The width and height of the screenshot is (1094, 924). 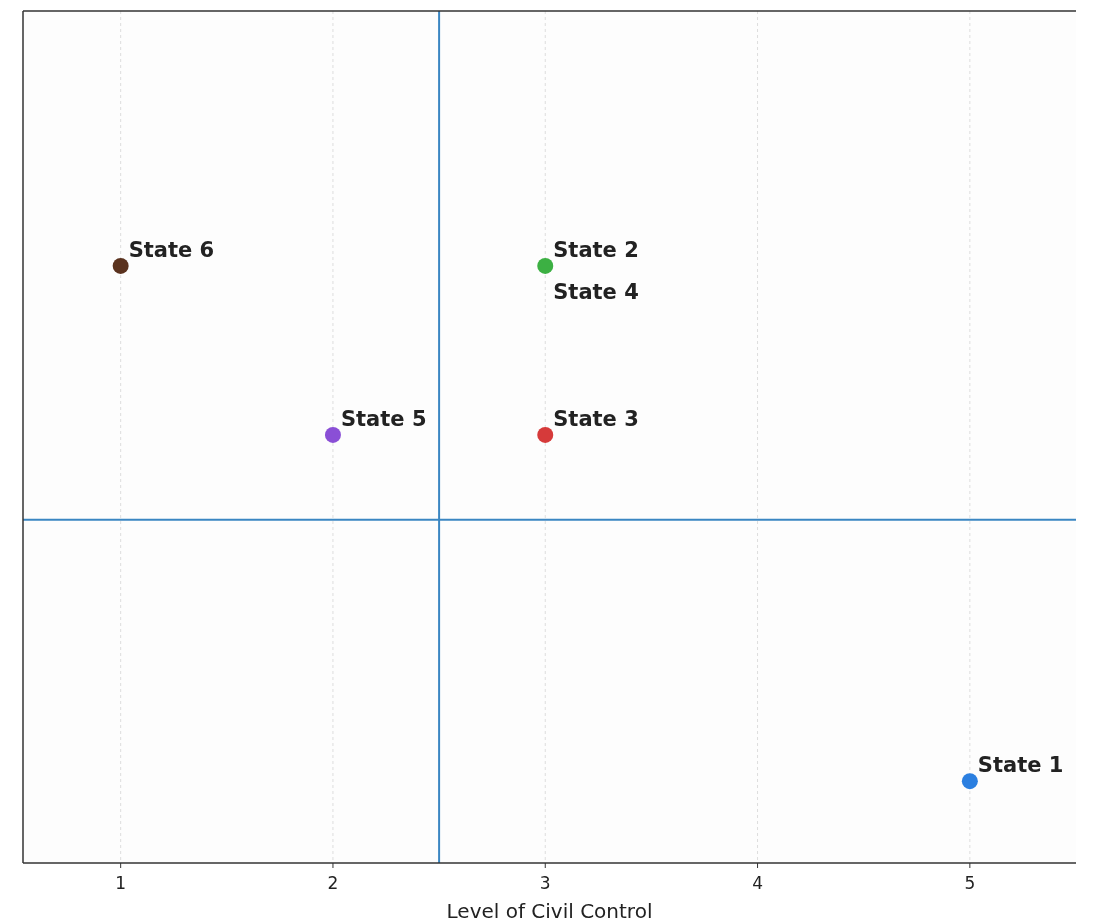 What do you see at coordinates (545, 883) in the screenshot?
I see `x-tick-label: 3` at bounding box center [545, 883].